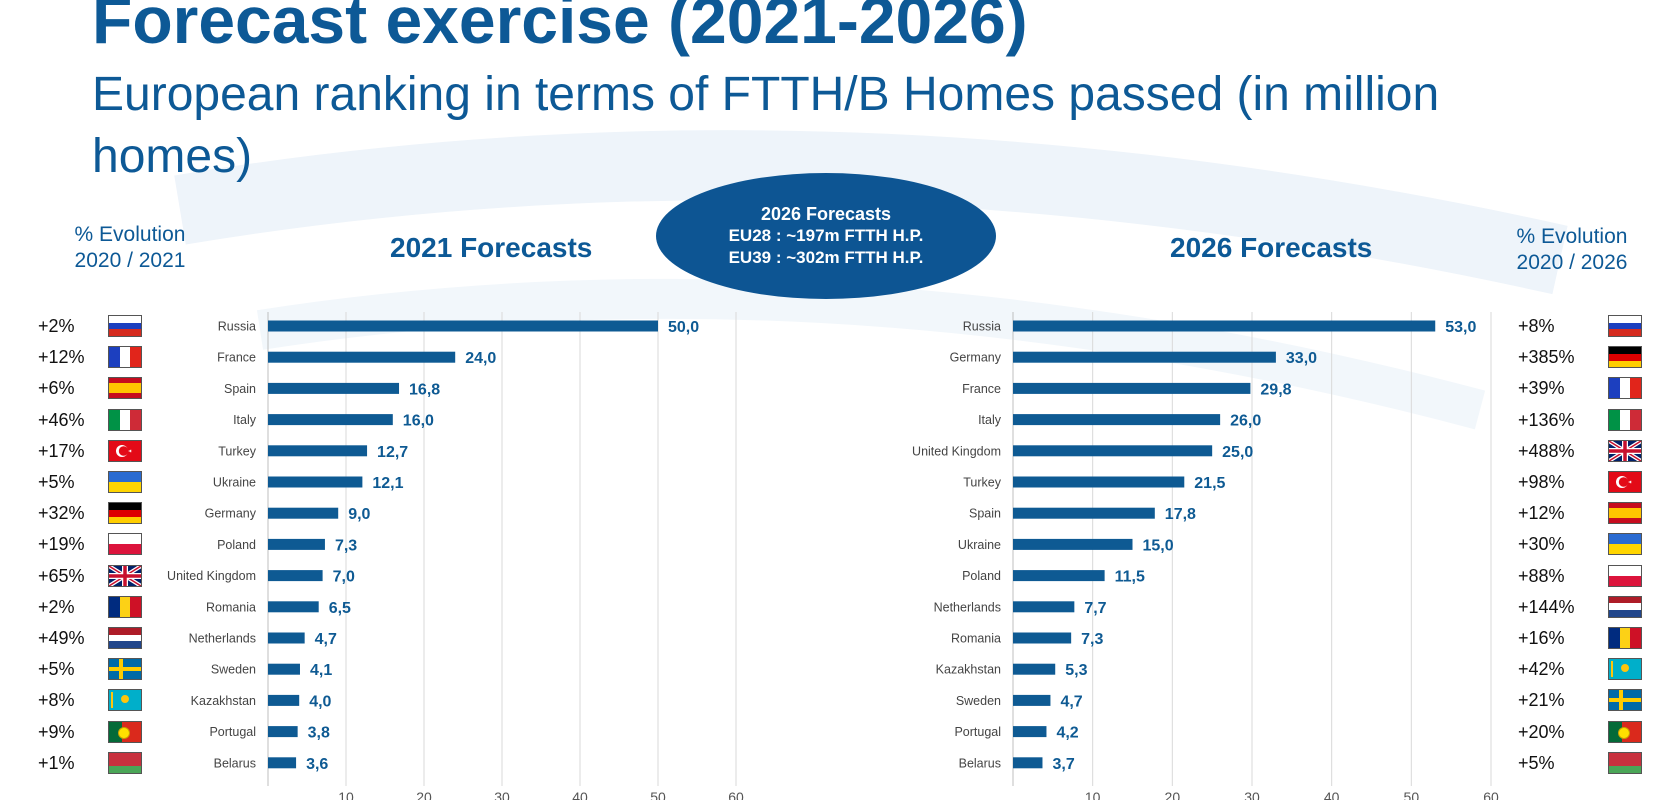 Image resolution: width=1680 pixels, height=800 pixels. I want to click on flag-netherlands-icon, so click(125, 638).